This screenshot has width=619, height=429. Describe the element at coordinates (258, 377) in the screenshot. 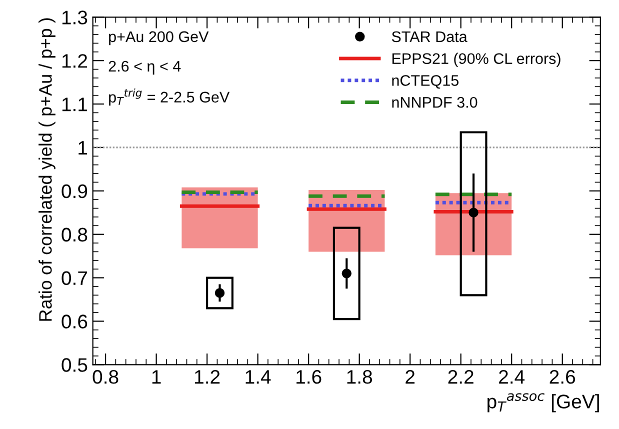

I see `x-tick-label: 1.4` at that location.